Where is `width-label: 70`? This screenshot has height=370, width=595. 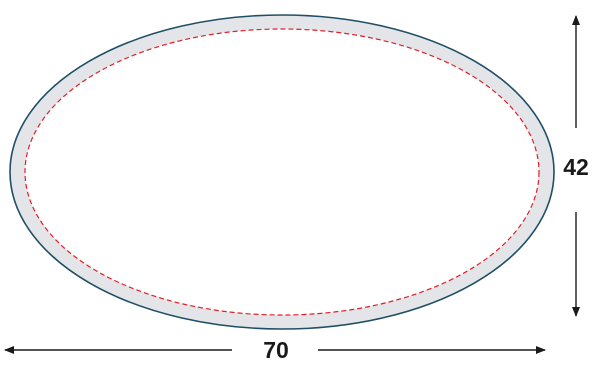 width-label: 70 is located at coordinates (276, 350).